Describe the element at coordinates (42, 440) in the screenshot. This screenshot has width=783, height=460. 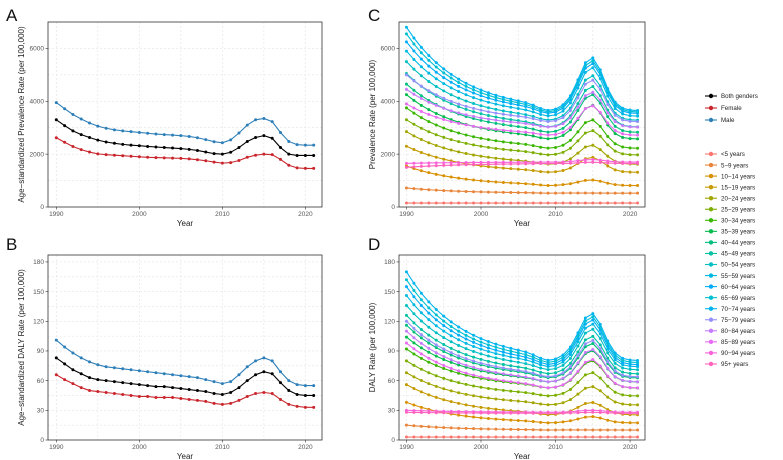
I see `y-tick-label: 0` at that location.